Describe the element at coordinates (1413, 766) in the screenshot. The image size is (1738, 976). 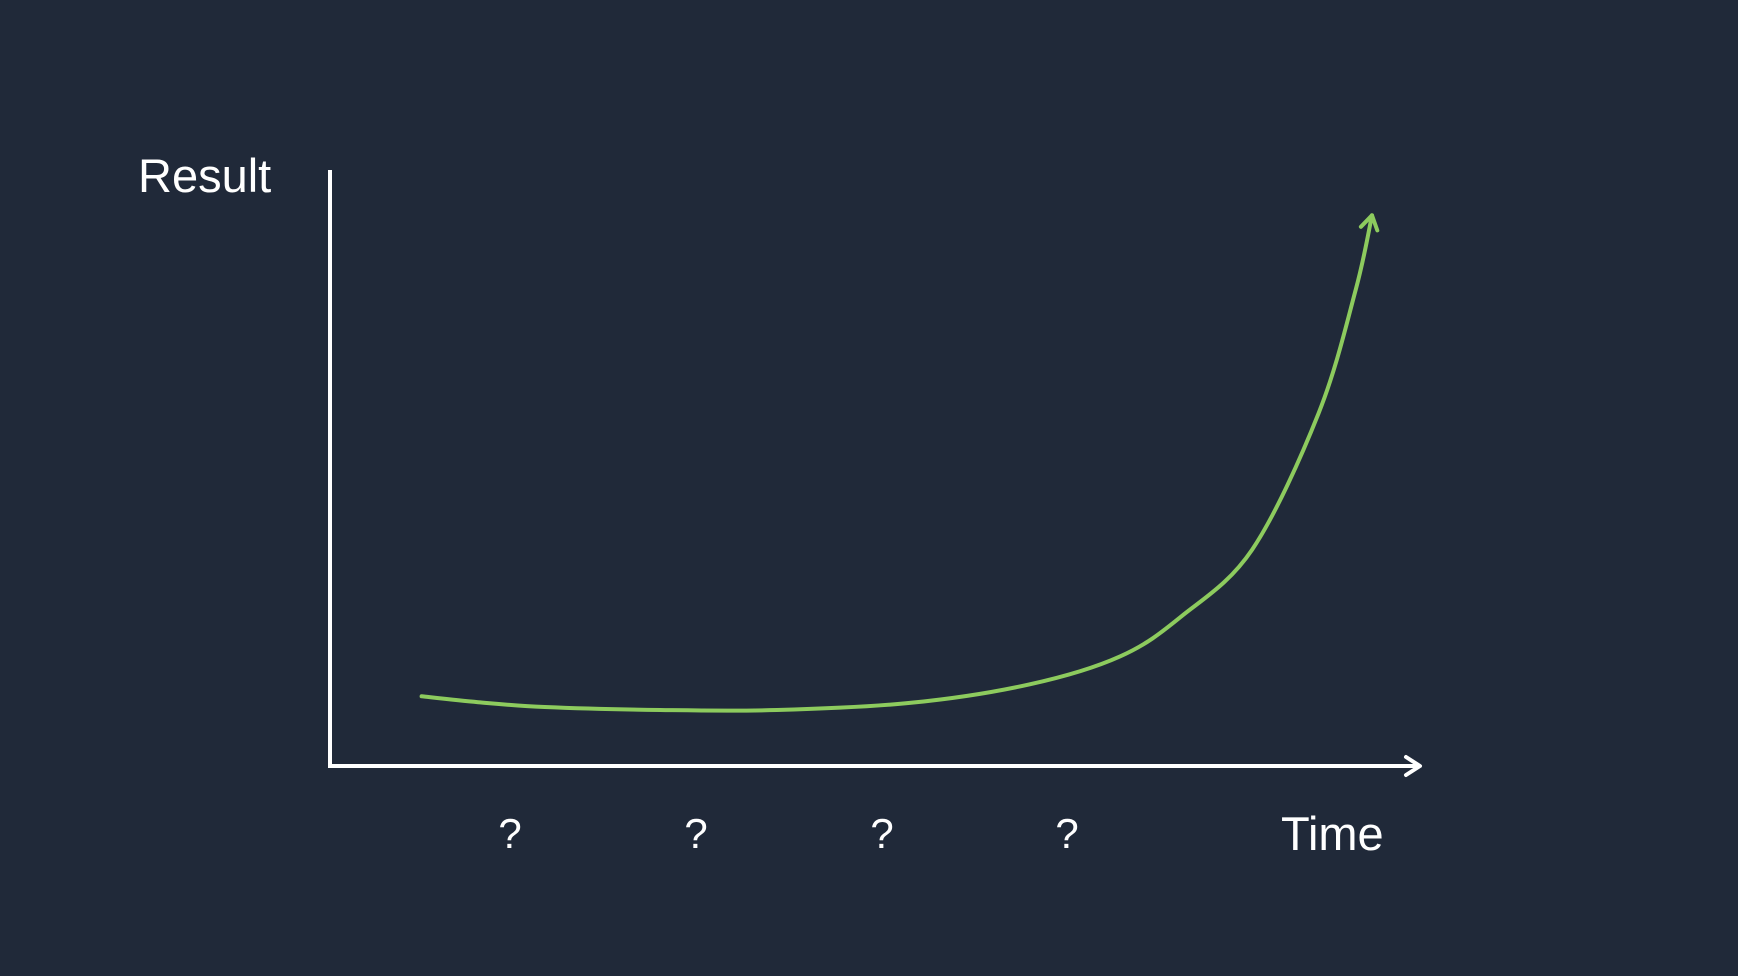
I see `x-axis-arrow-icon` at that location.